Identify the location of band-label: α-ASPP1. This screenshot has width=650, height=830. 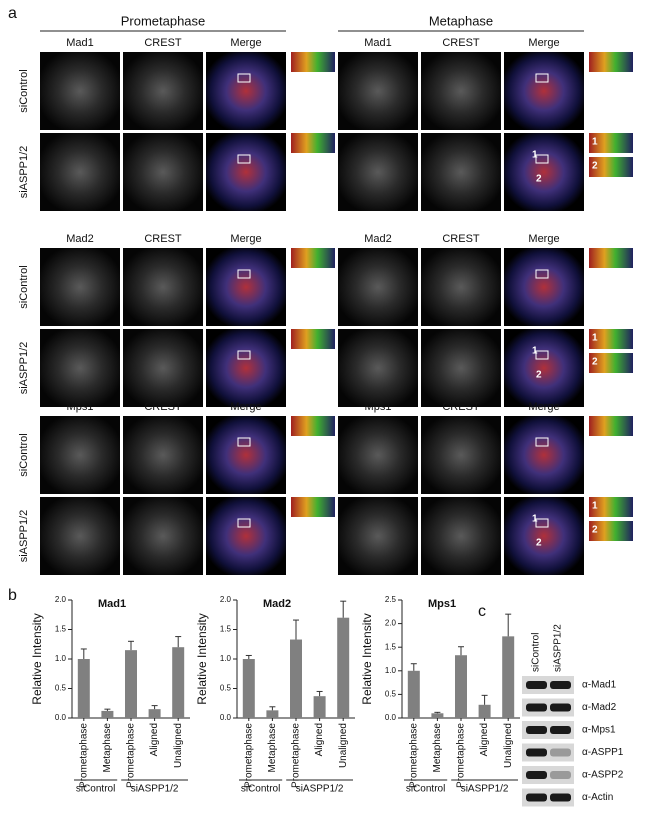
(603, 752).